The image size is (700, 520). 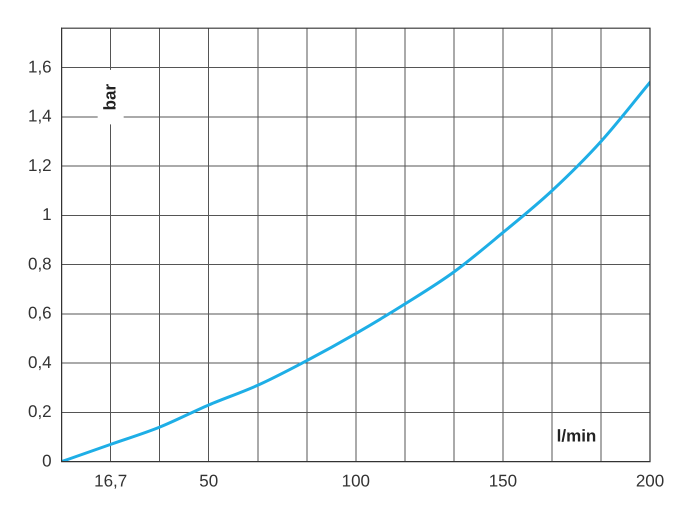 What do you see at coordinates (208, 480) in the screenshot?
I see `x-tick-label: 50` at bounding box center [208, 480].